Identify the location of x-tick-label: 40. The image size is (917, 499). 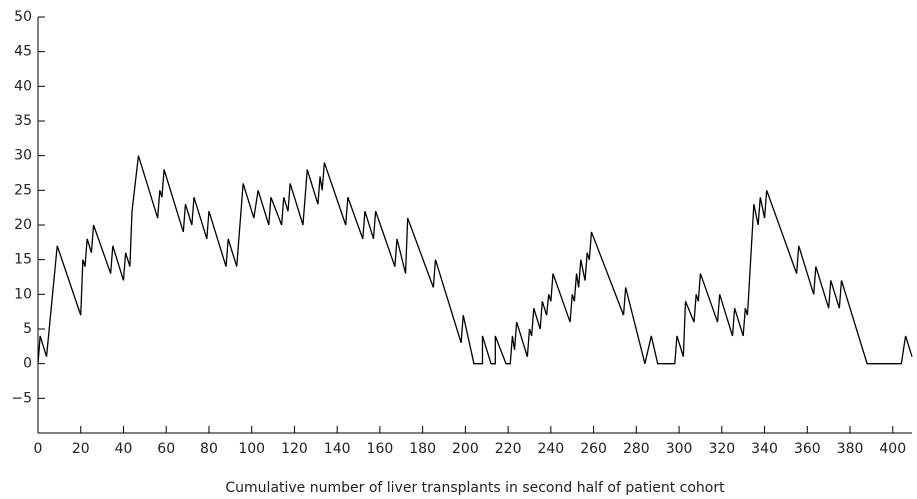
(124, 449).